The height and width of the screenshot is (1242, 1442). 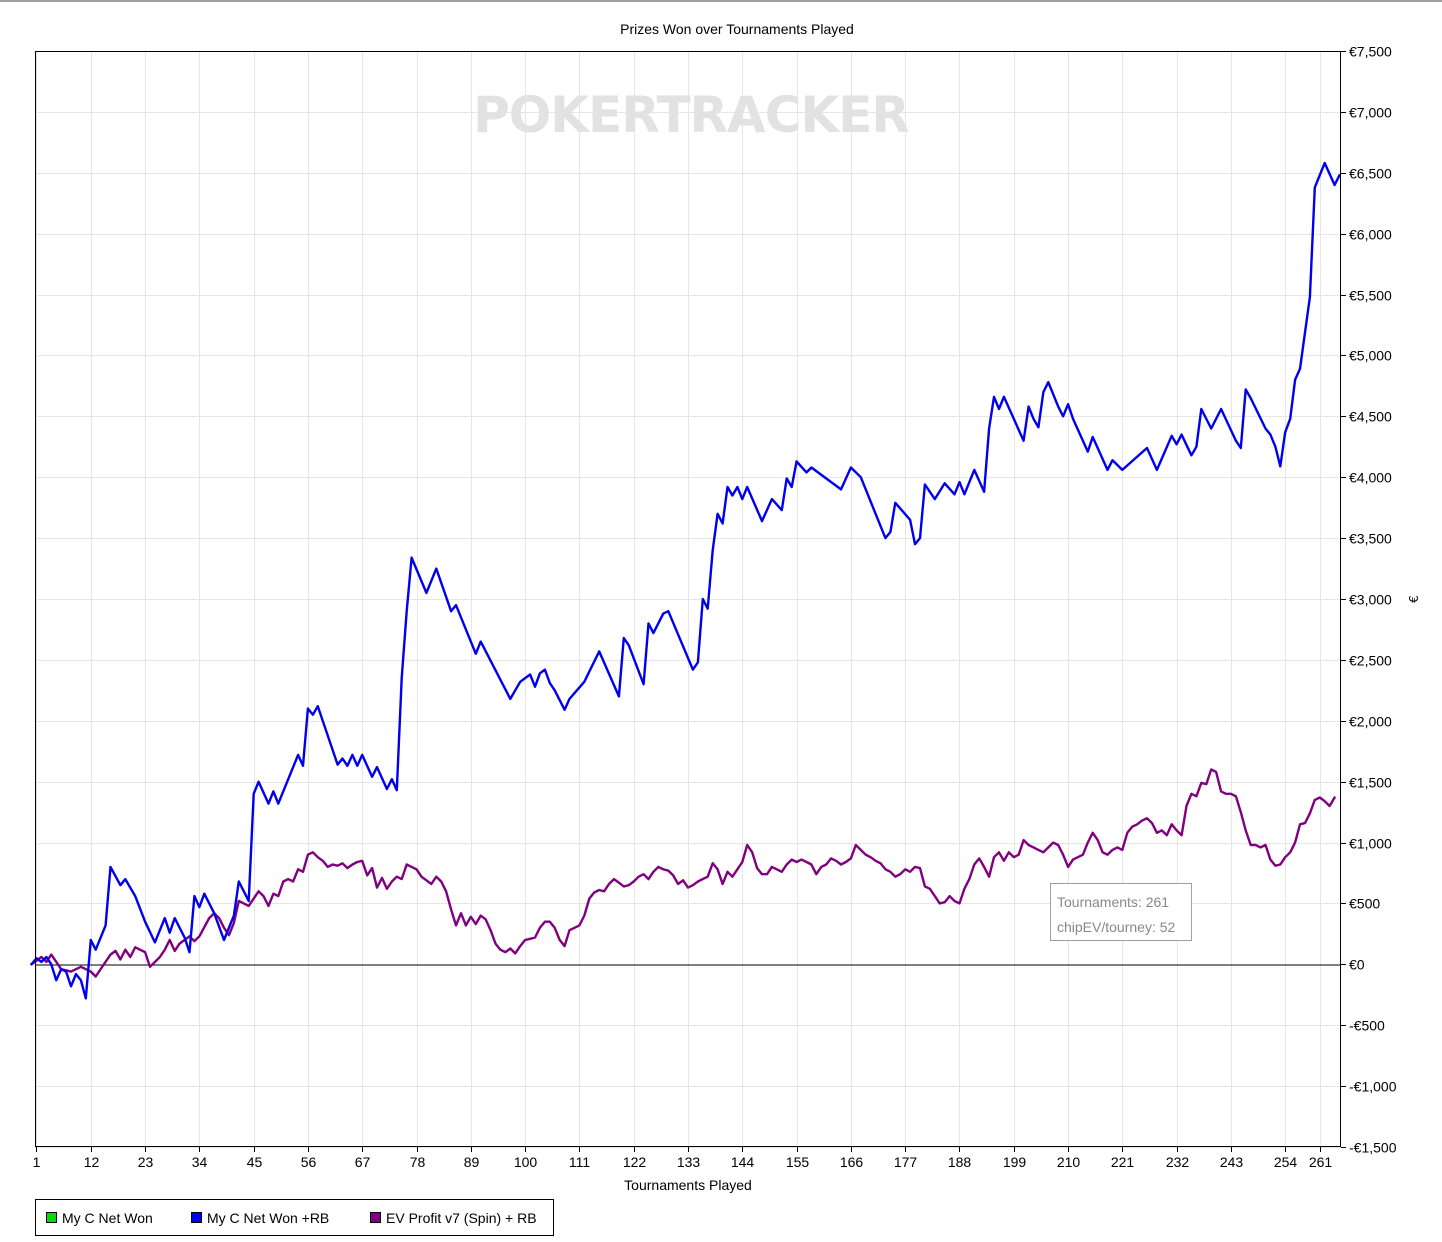 I want to click on x-tick-label: 100, so click(x=526, y=1162).